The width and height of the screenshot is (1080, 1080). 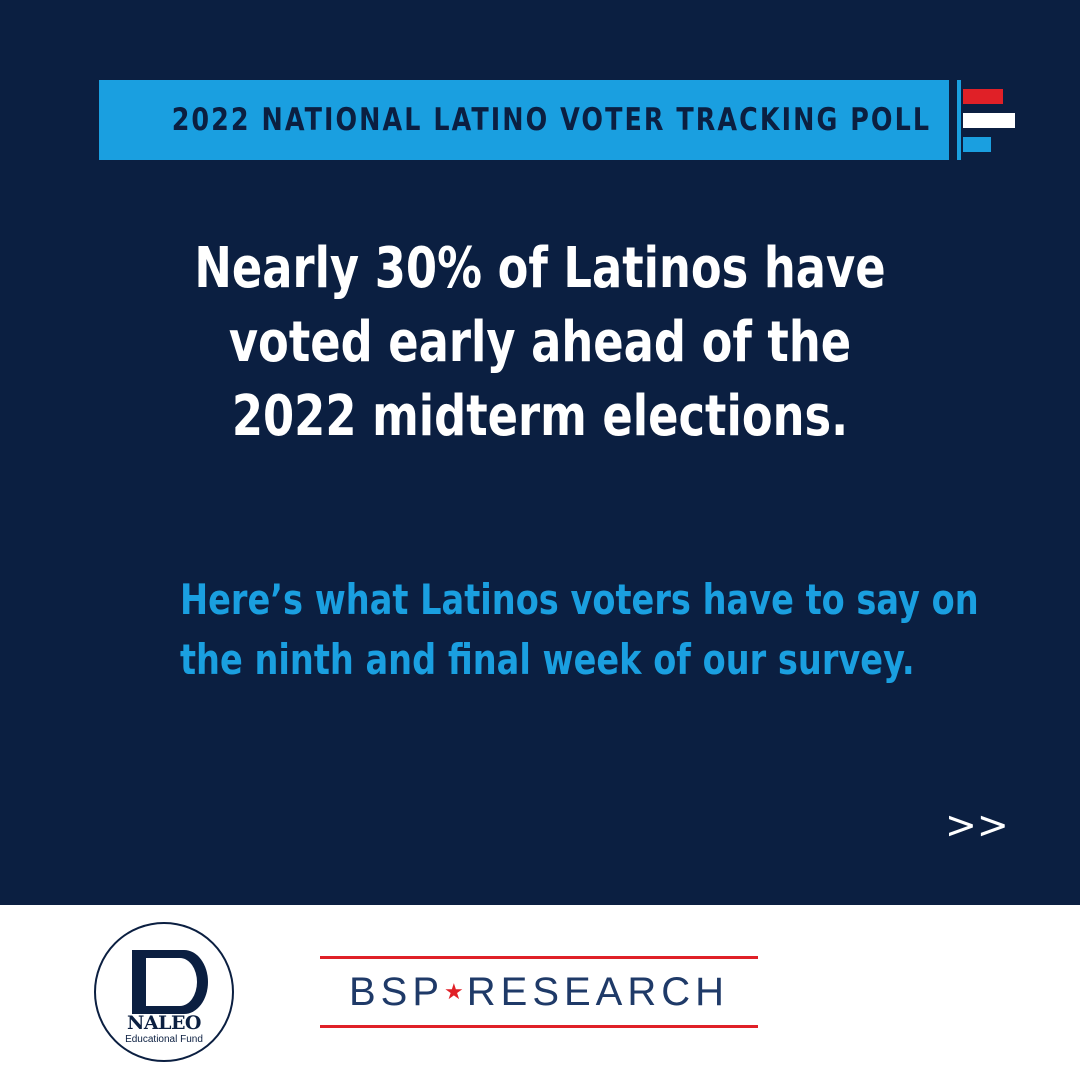 I want to click on bsp-wordmark: BSP★RESEARCH, so click(x=539, y=992).